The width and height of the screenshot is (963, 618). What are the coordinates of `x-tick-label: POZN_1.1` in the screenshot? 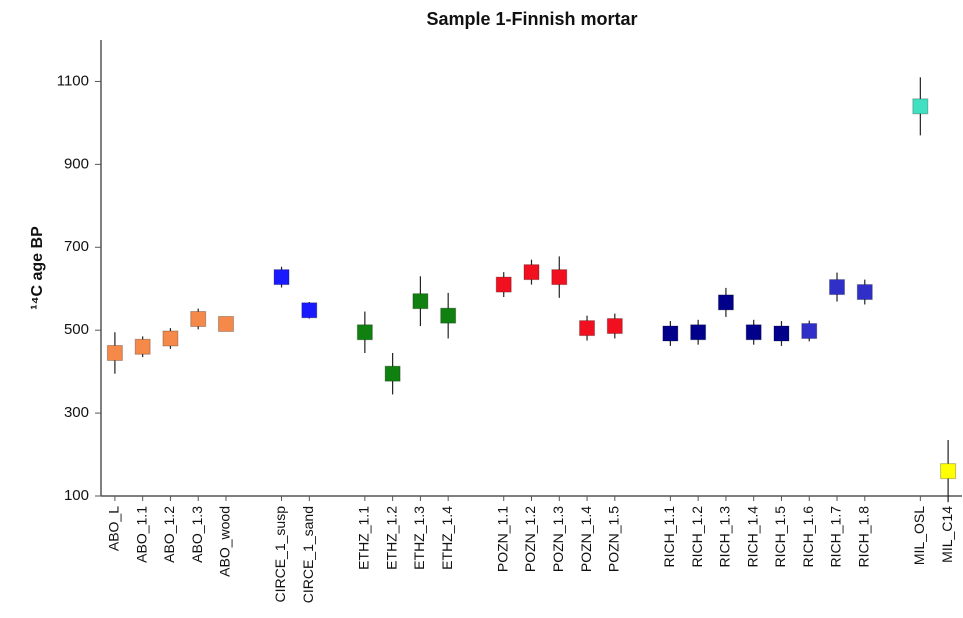 It's located at (502, 539).